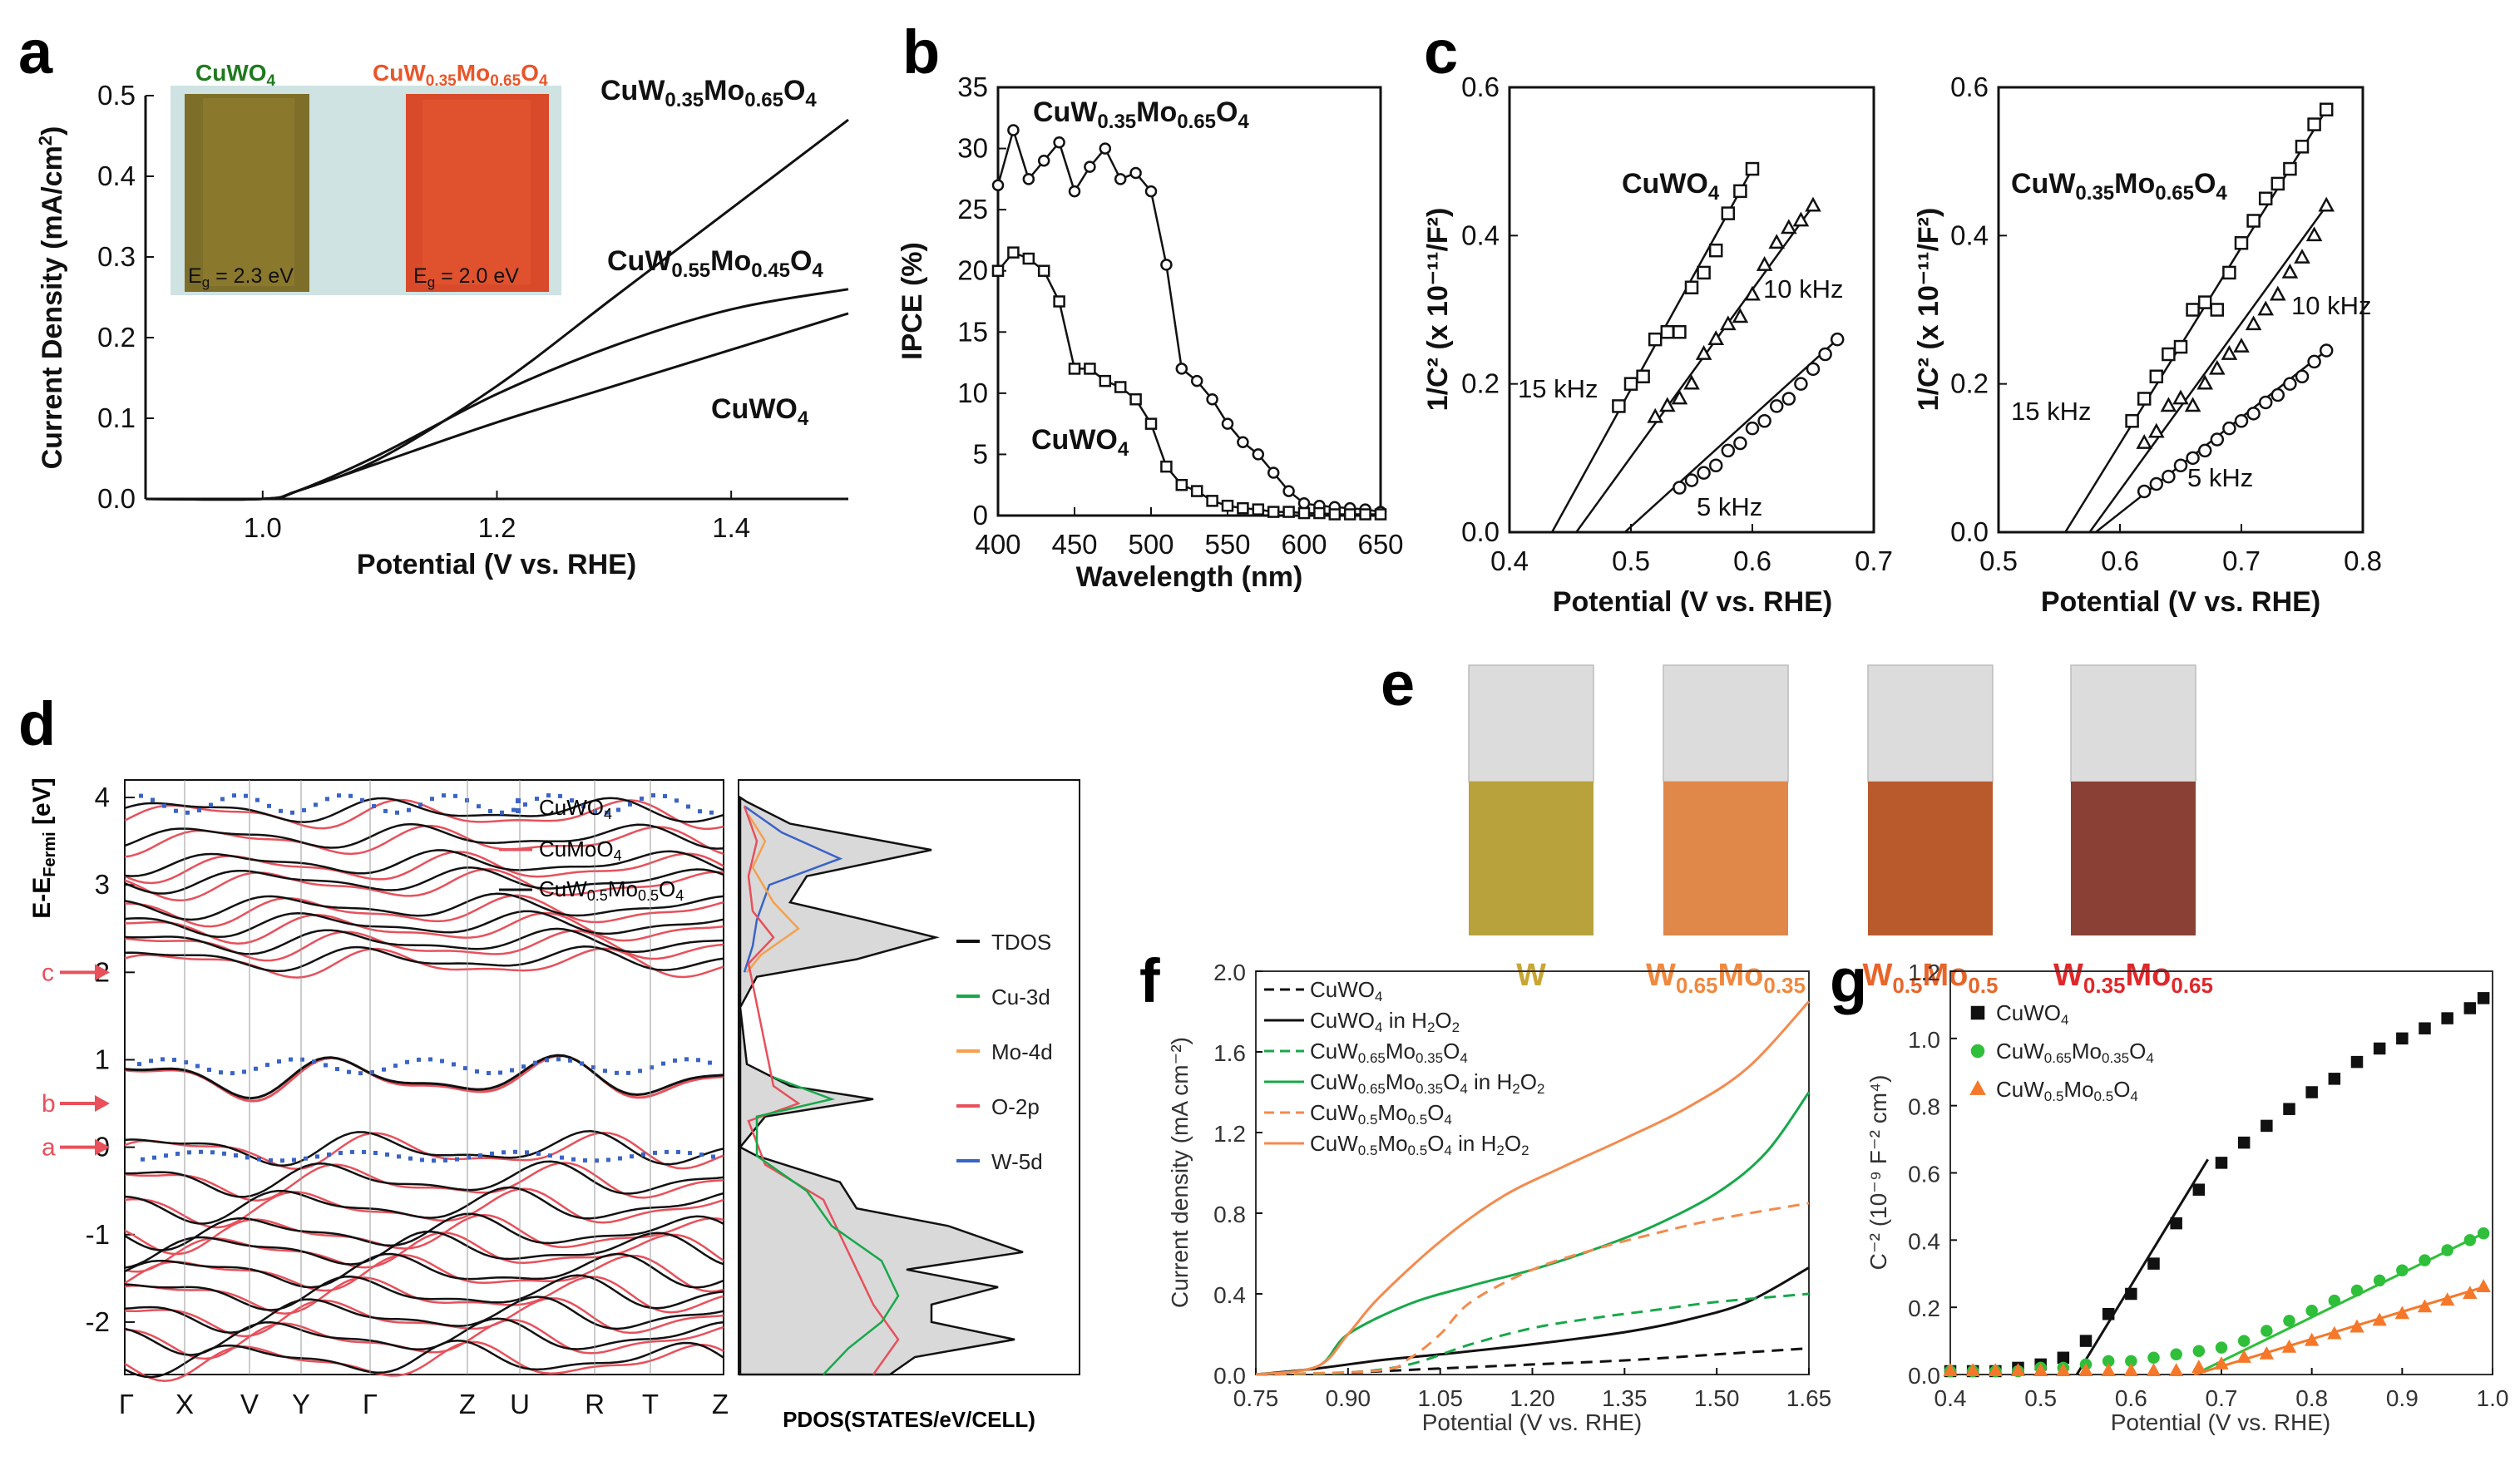 This screenshot has height=1461, width=2520. Describe the element at coordinates (1440, 1398) in the screenshot. I see `x-tick-label: 1.05` at that location.